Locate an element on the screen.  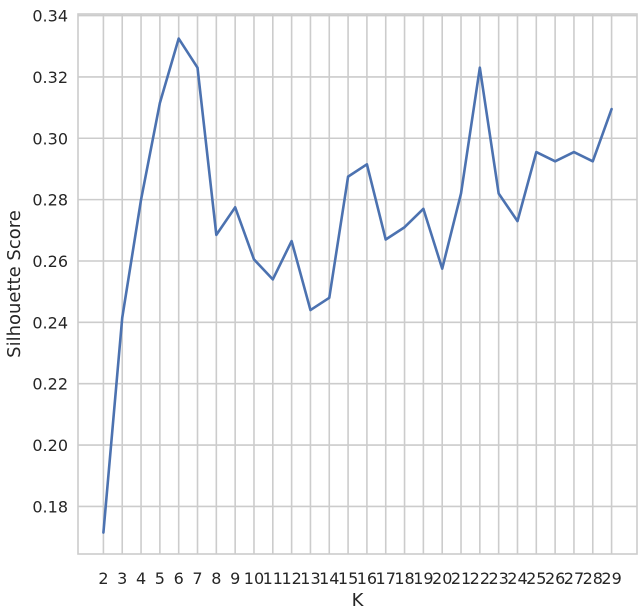
y-tick-label: 0.26 is located at coordinates (50, 261).